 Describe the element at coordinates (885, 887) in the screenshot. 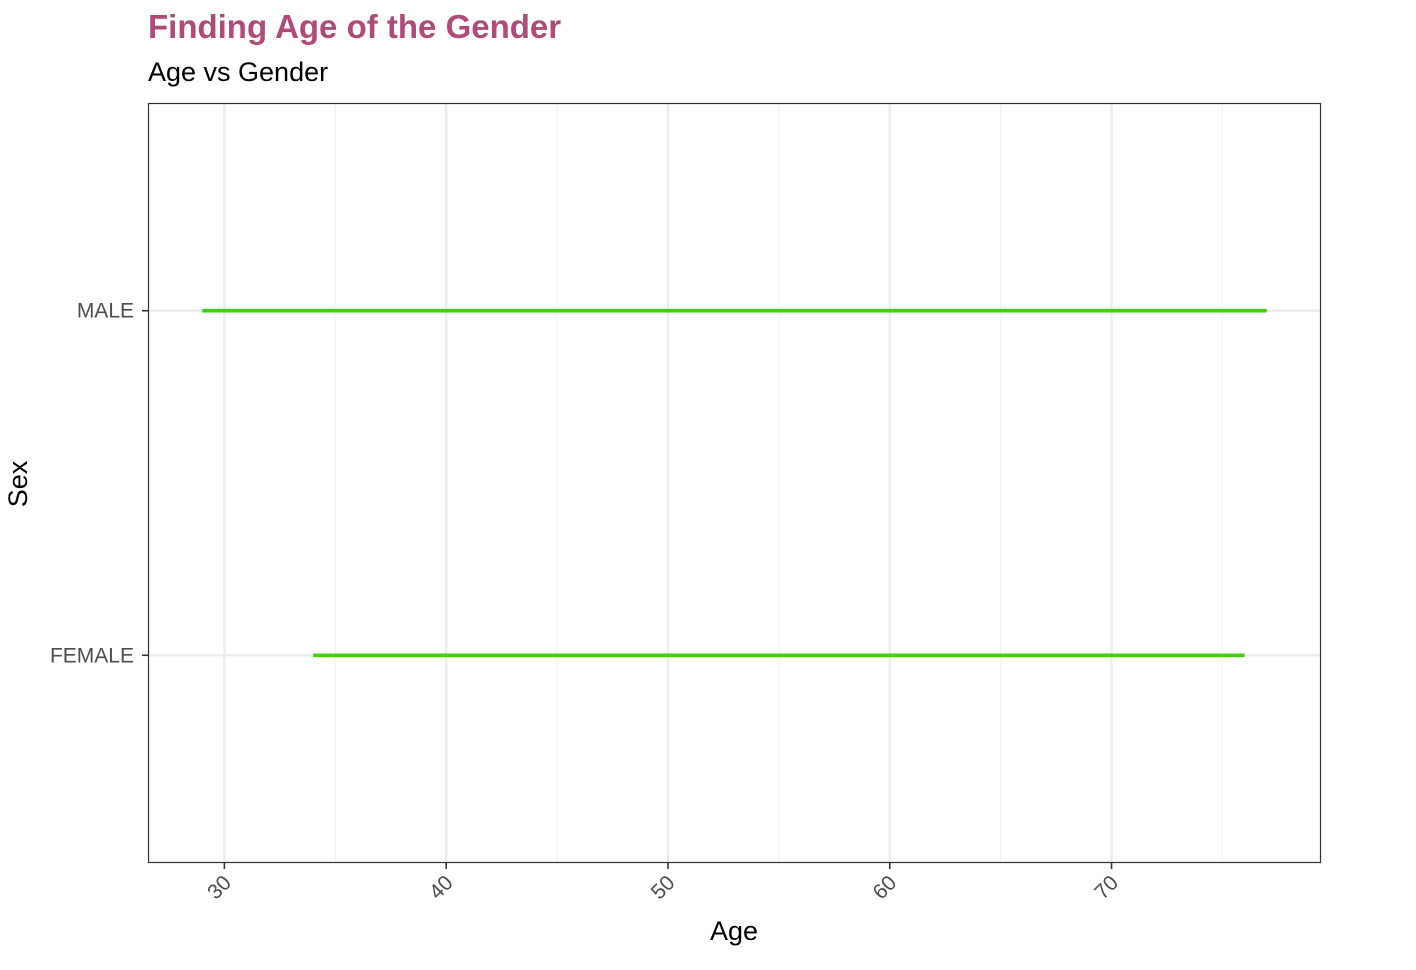

I see `x-tick-label: 60` at that location.